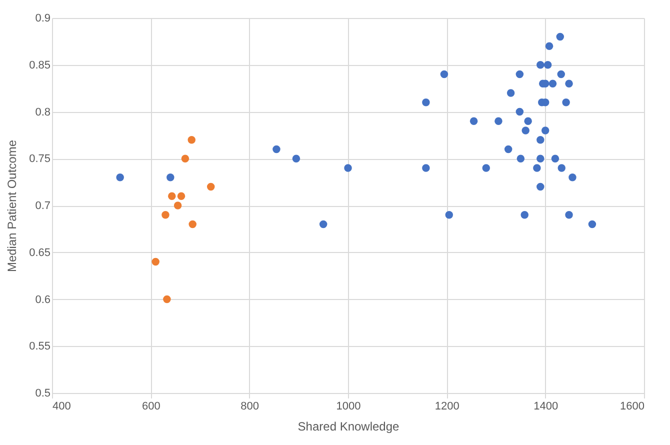  What do you see at coordinates (447, 406) in the screenshot?
I see `x-tick-label: 1200` at bounding box center [447, 406].